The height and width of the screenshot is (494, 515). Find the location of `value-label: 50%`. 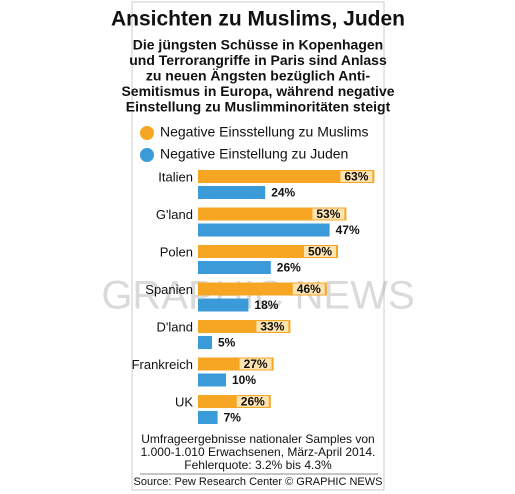

value-label: 50% is located at coordinates (320, 252).